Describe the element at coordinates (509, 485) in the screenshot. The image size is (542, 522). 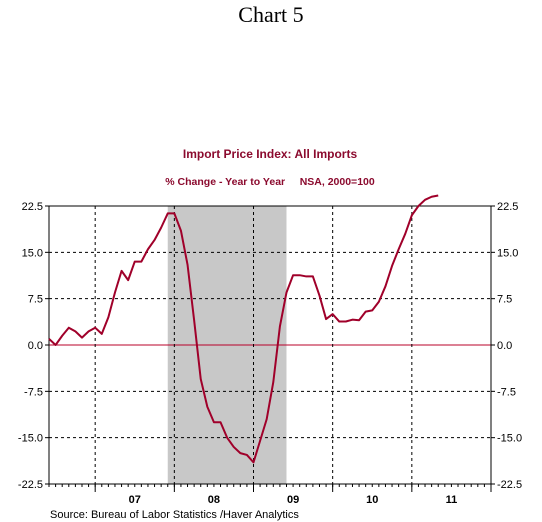
I see `y-tick-label-right: -22.5` at that location.